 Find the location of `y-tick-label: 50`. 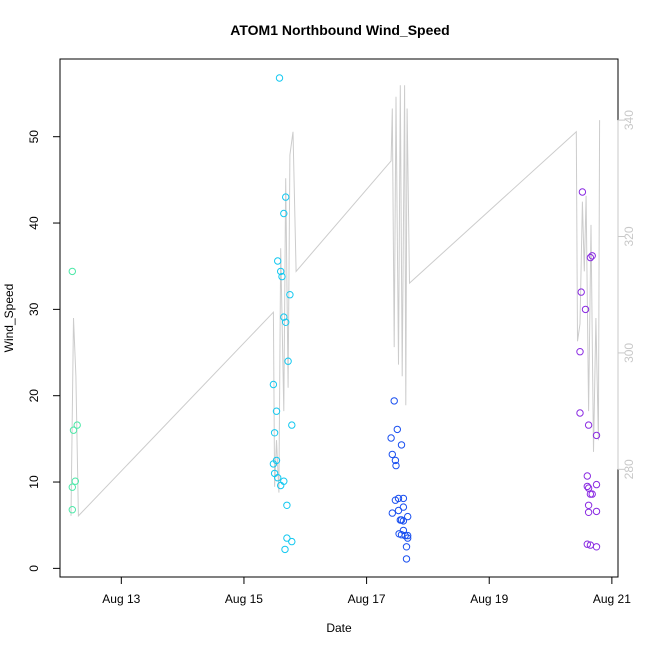

y-tick-label: 50 is located at coordinates (34, 137).